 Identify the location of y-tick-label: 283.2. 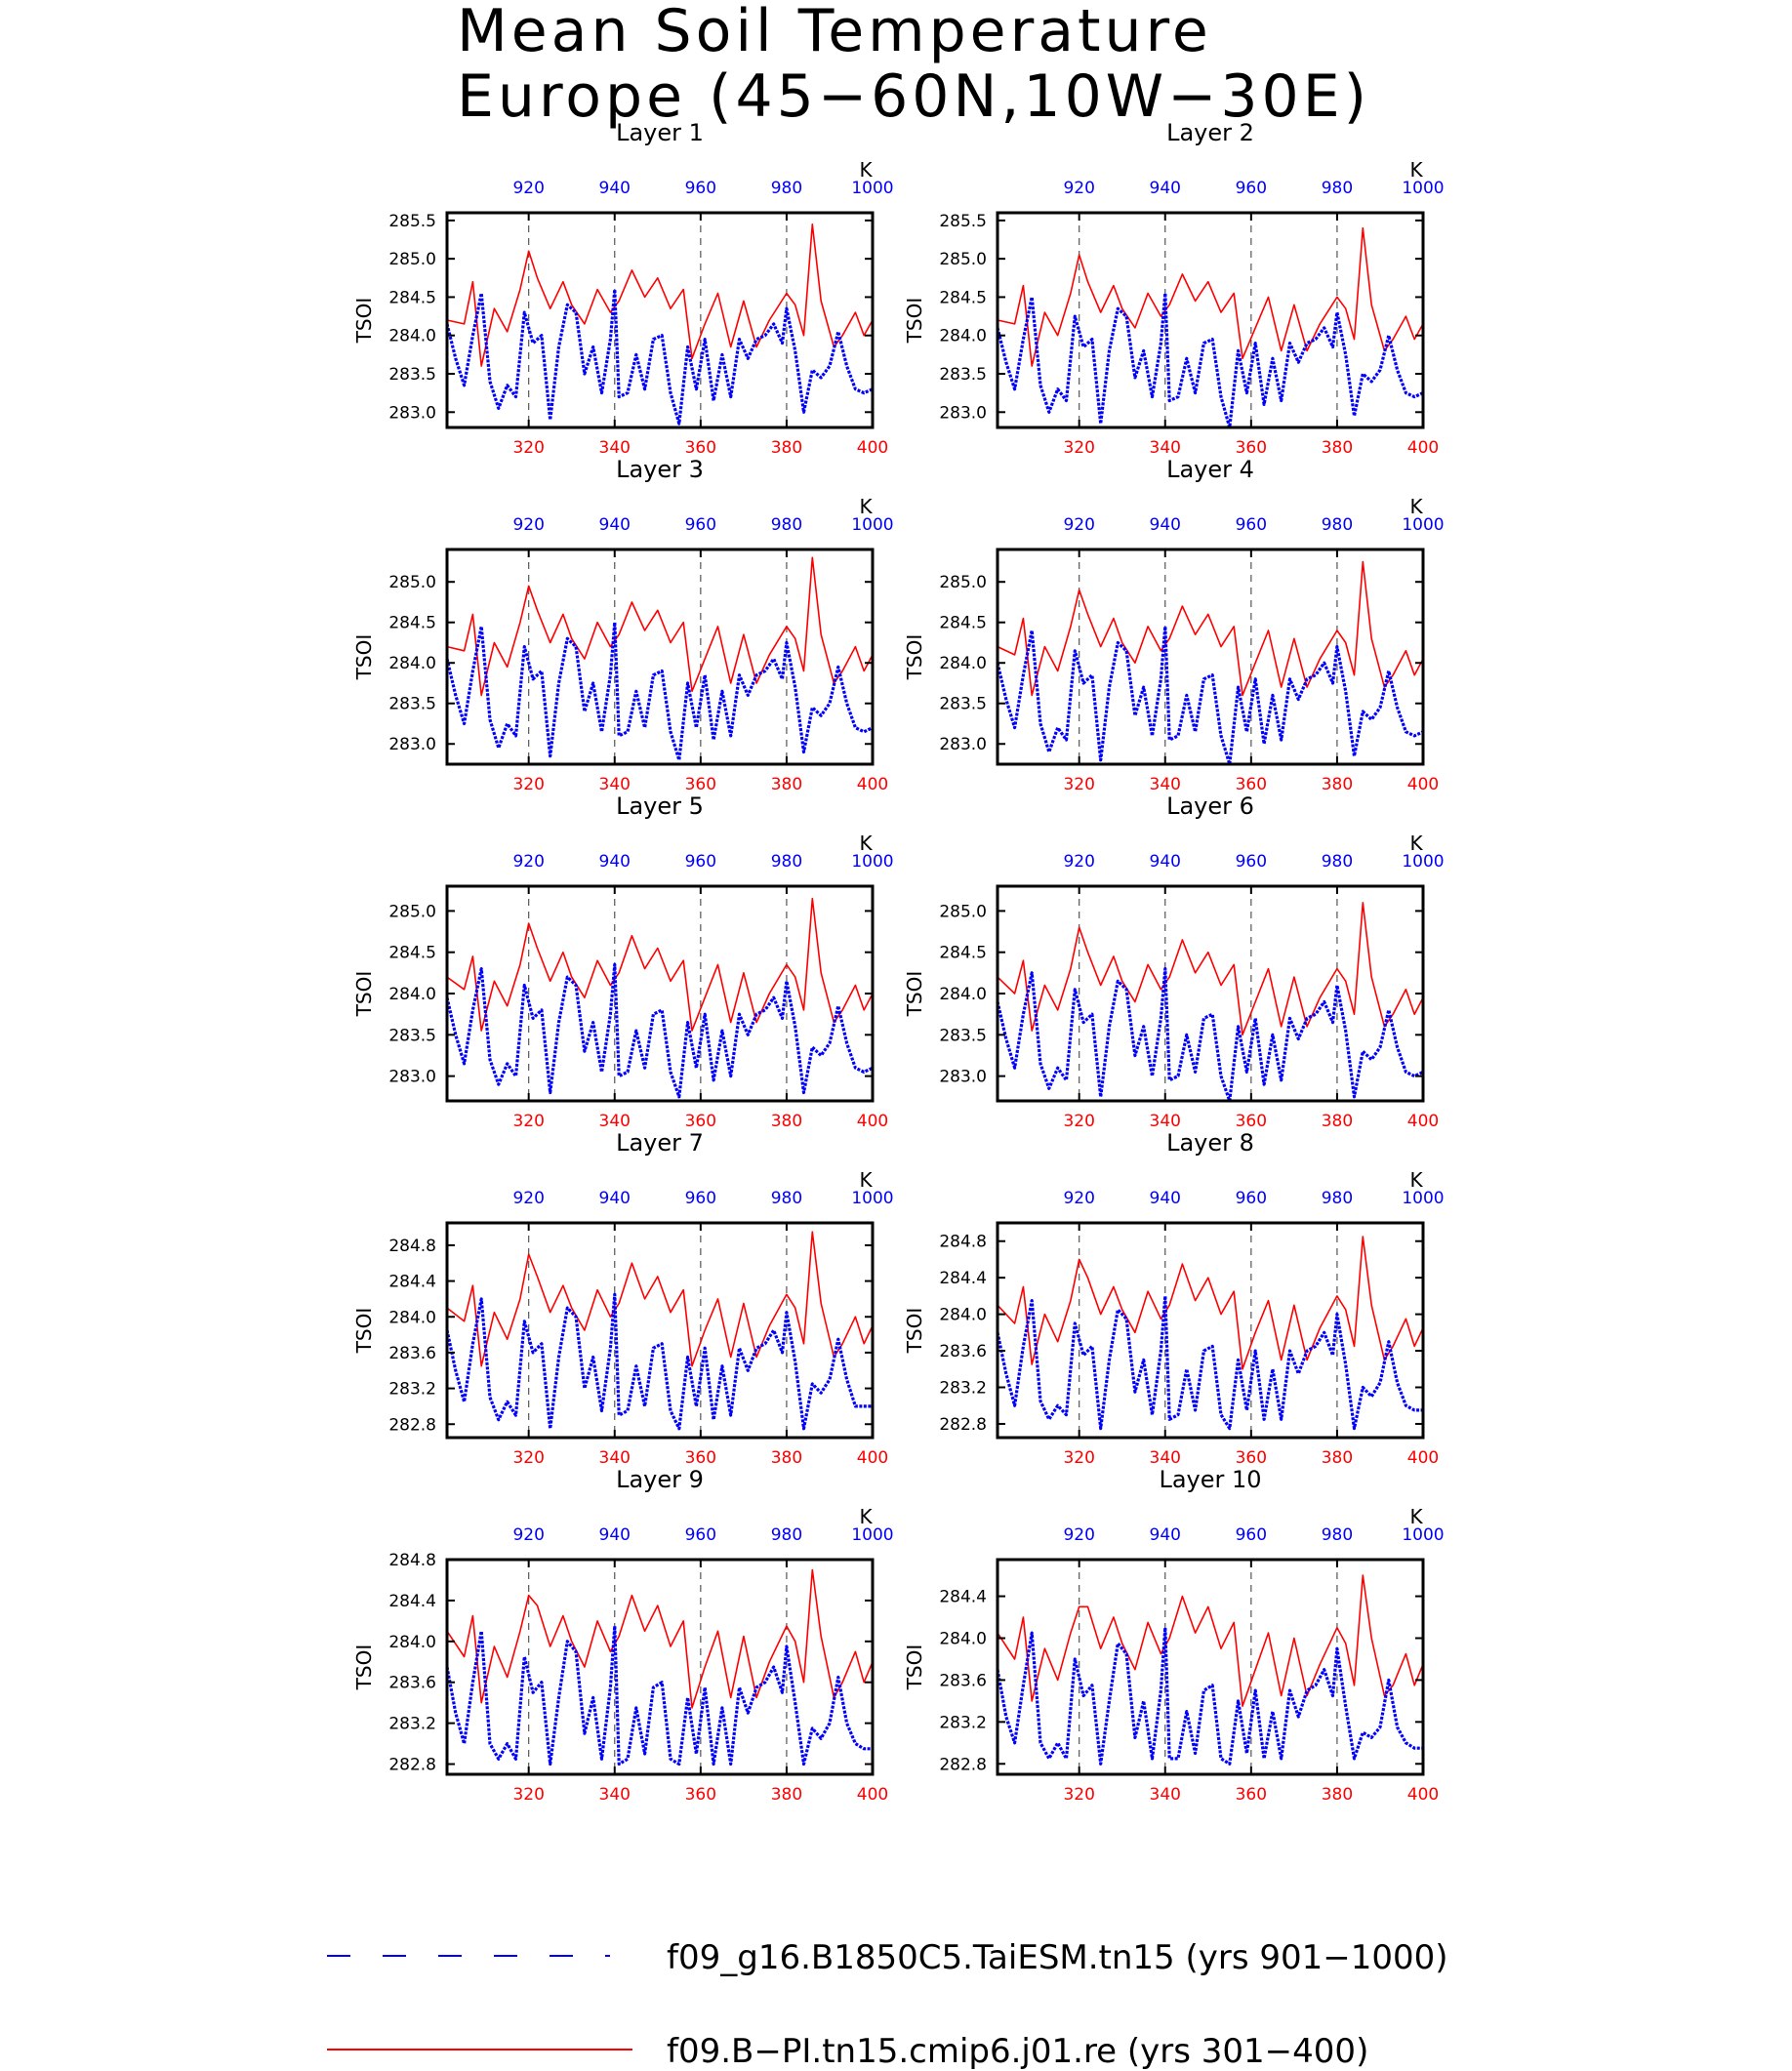
(412, 1390).